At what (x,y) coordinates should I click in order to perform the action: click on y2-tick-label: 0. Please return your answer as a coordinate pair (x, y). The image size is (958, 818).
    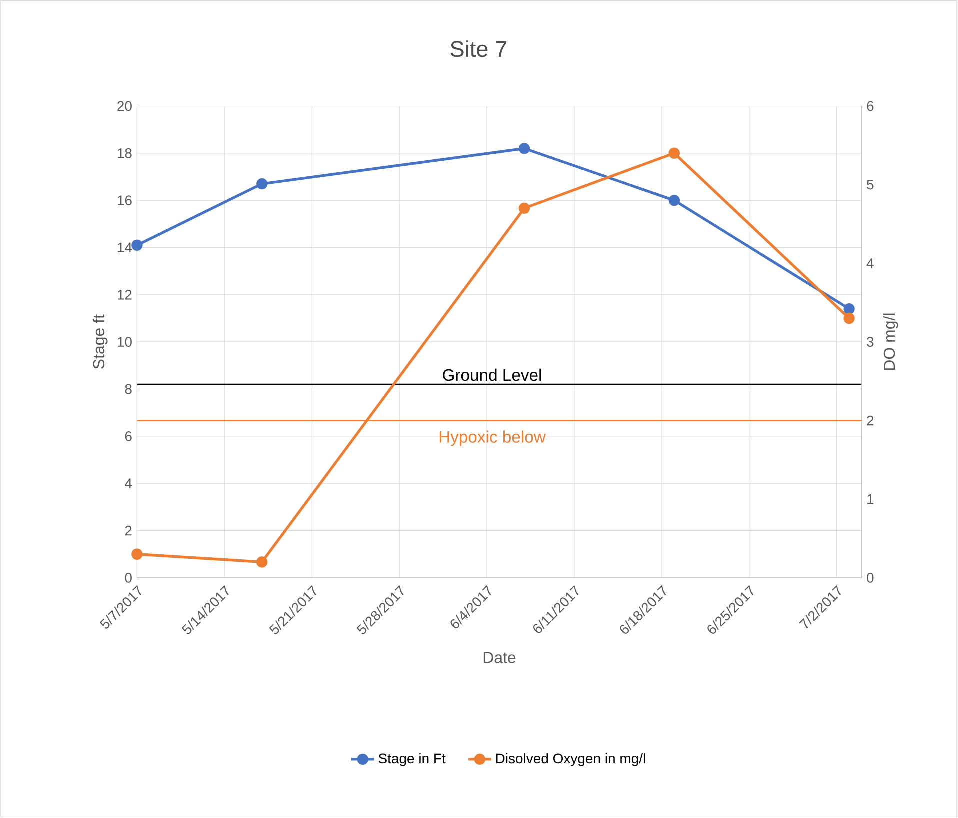
    Looking at the image, I should click on (870, 577).